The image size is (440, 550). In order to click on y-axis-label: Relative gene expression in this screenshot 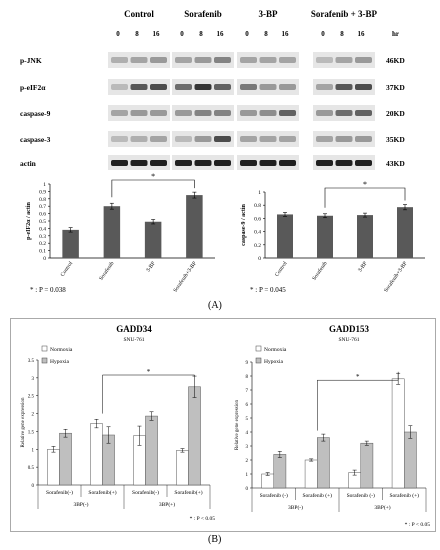, I will do `click(23, 422)`.